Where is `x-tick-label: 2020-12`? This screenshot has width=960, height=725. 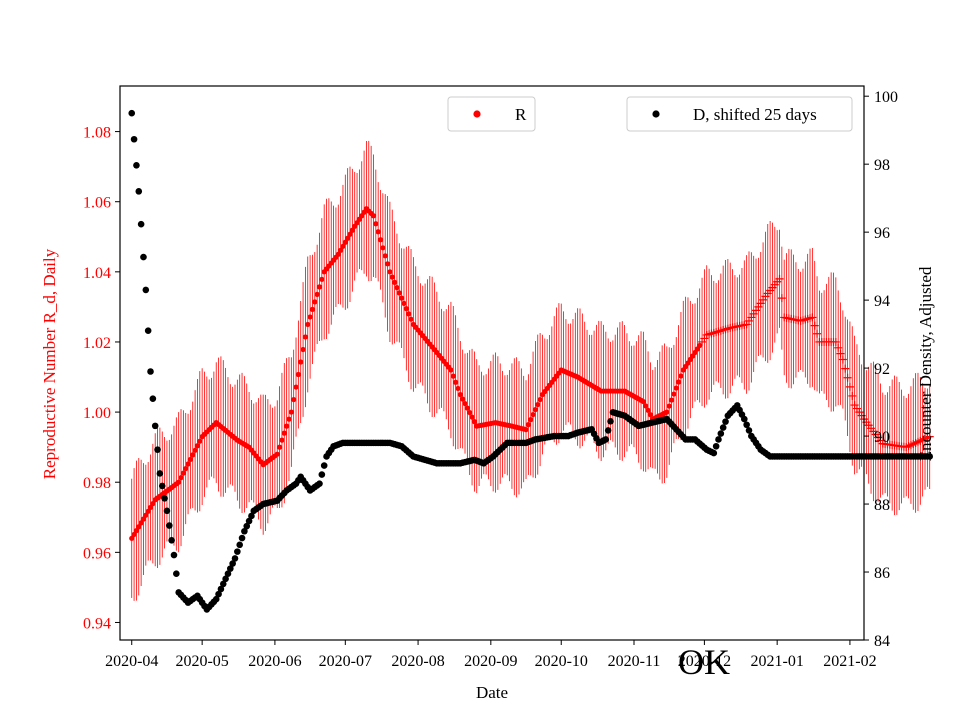
x-tick-label: 2020-12 is located at coordinates (704, 661).